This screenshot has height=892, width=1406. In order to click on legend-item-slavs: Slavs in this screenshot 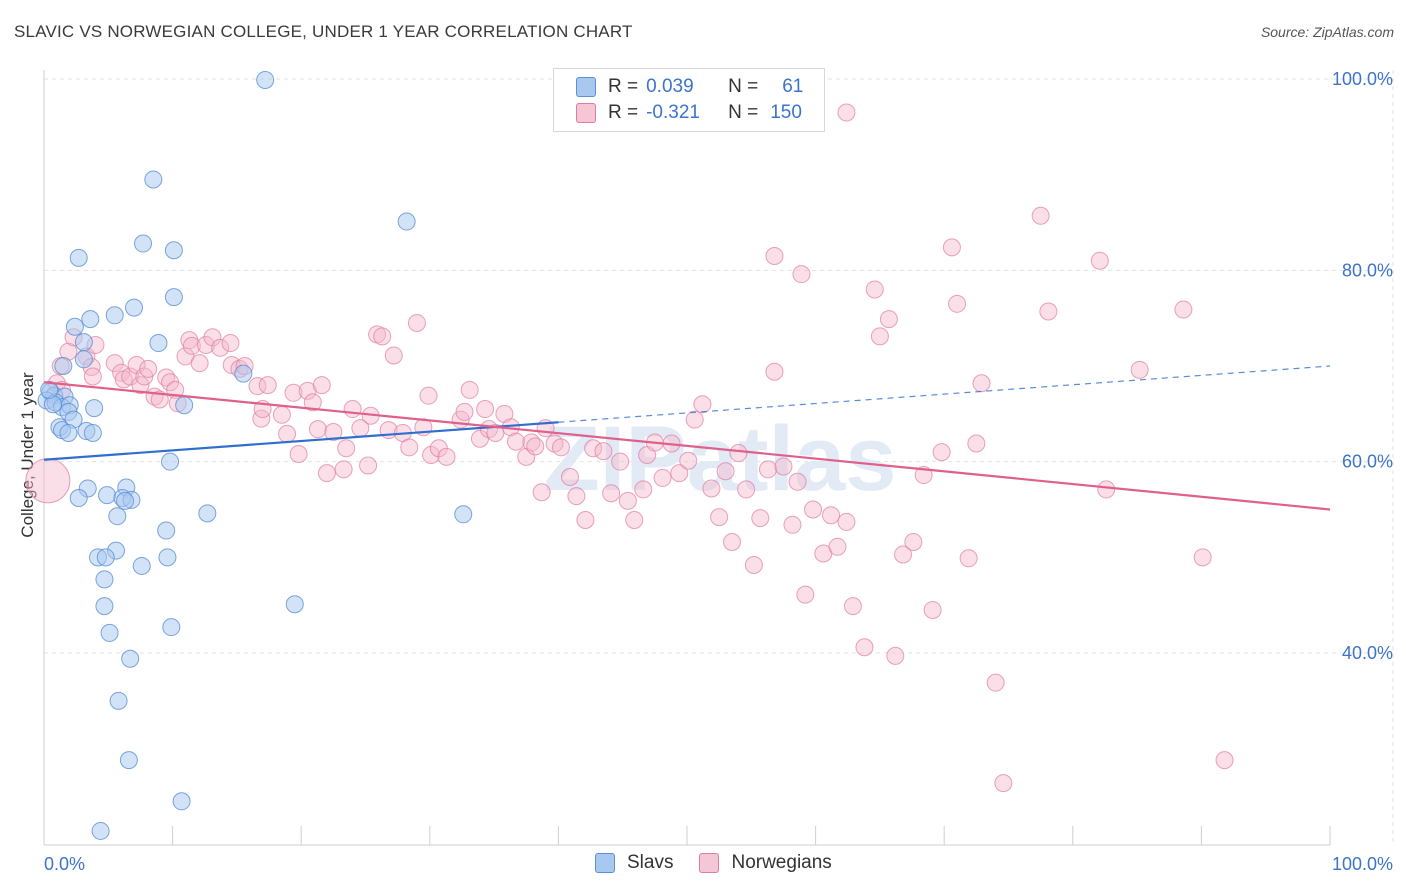, I will do `click(634, 863)`.